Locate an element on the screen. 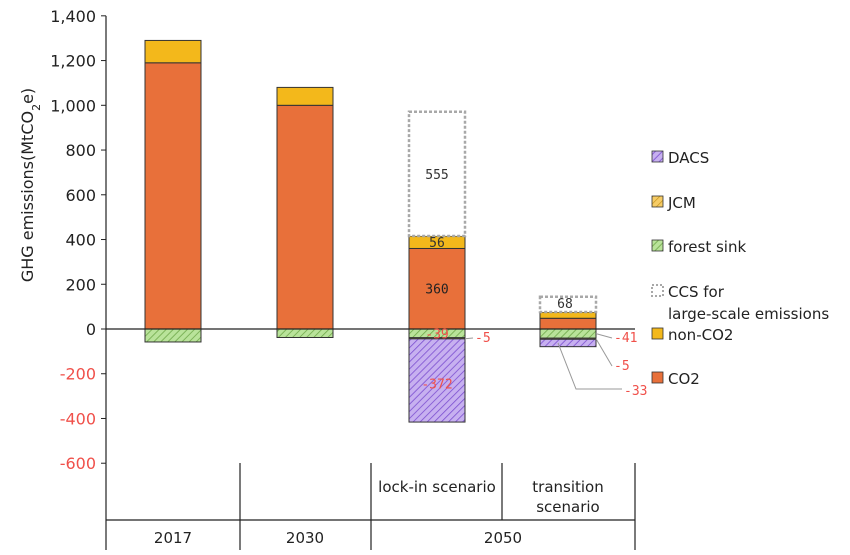 Image resolution: width=850 pixels, height=555 pixels. bar-ccs-for-large-scale-emissions-2050-transition is located at coordinates (568, 304).